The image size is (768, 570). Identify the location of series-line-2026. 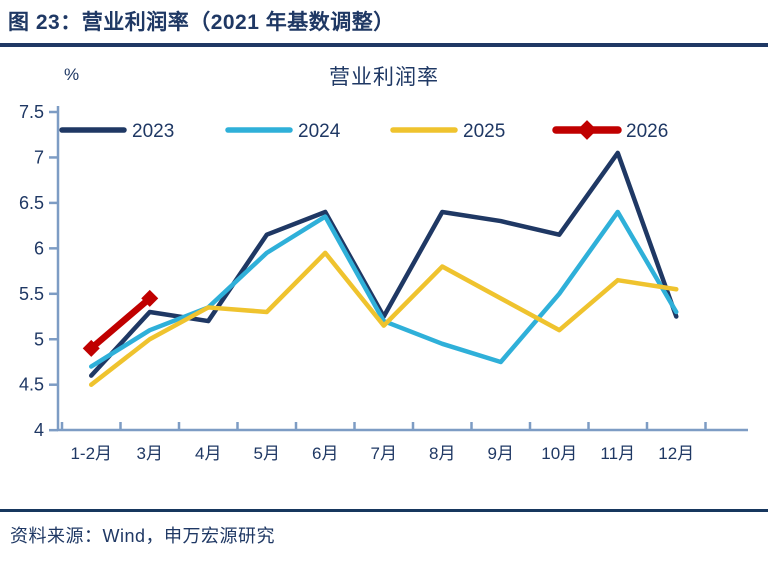
(120, 323).